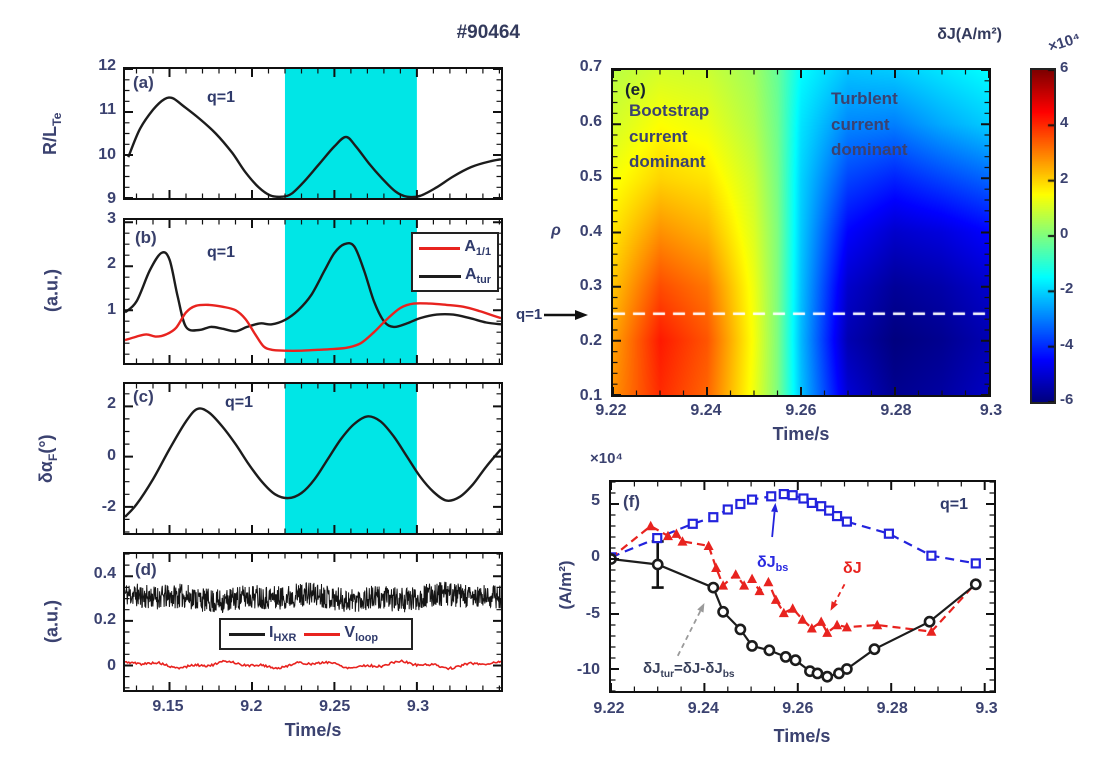  Describe the element at coordinates (801, 434) in the screenshot. I see `panel-e-x-axis-title: Time/s` at that location.